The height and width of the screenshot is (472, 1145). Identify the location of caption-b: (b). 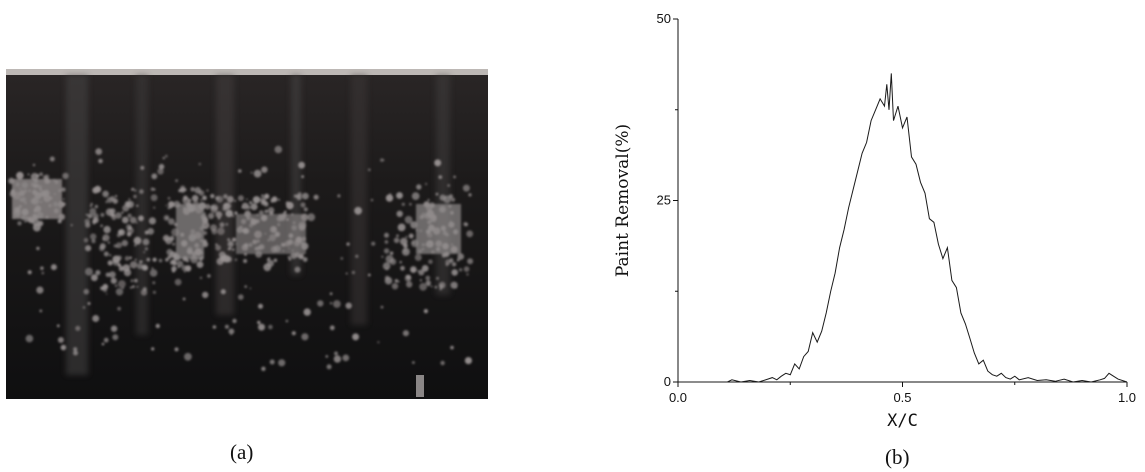
(897, 457).